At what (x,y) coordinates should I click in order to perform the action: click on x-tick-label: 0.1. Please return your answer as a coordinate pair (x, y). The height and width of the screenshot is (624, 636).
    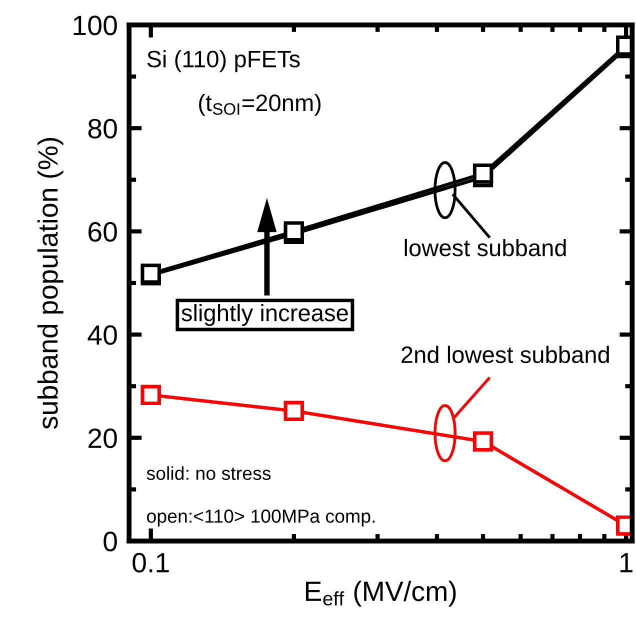
    Looking at the image, I should click on (150, 562).